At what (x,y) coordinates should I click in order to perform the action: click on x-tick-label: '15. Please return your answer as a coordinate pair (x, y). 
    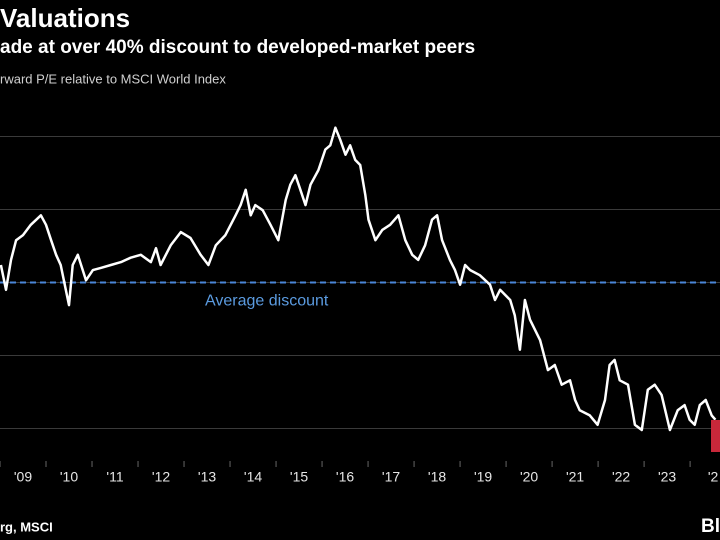
    Looking at the image, I should click on (299, 477).